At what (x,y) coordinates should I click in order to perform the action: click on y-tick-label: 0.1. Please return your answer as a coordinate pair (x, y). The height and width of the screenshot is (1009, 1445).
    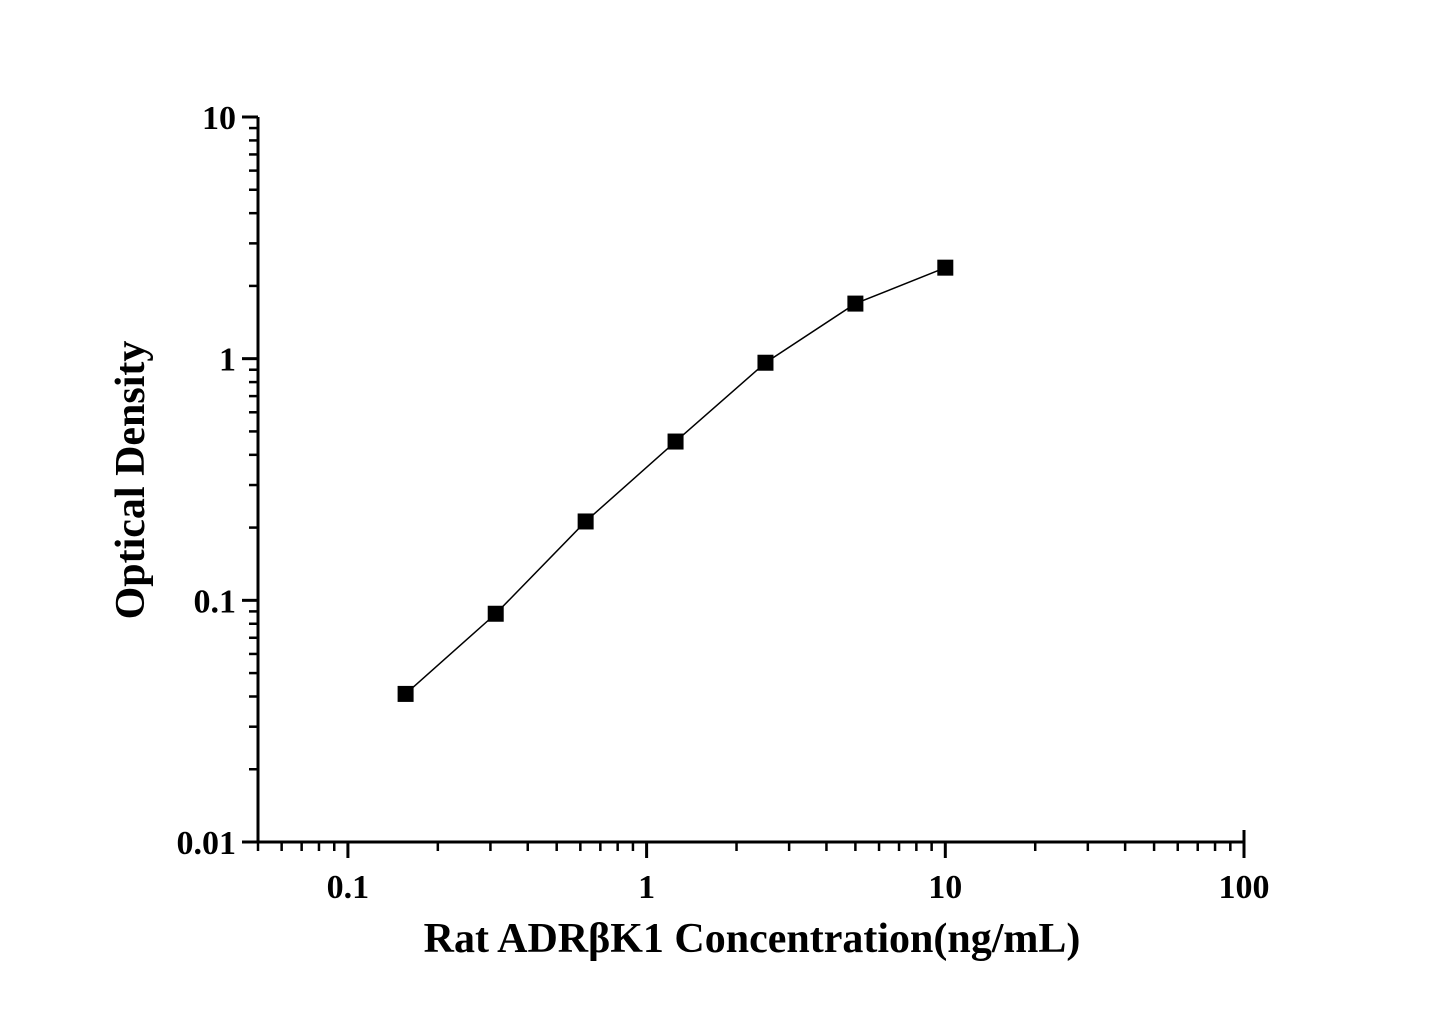
    Looking at the image, I should click on (215, 601).